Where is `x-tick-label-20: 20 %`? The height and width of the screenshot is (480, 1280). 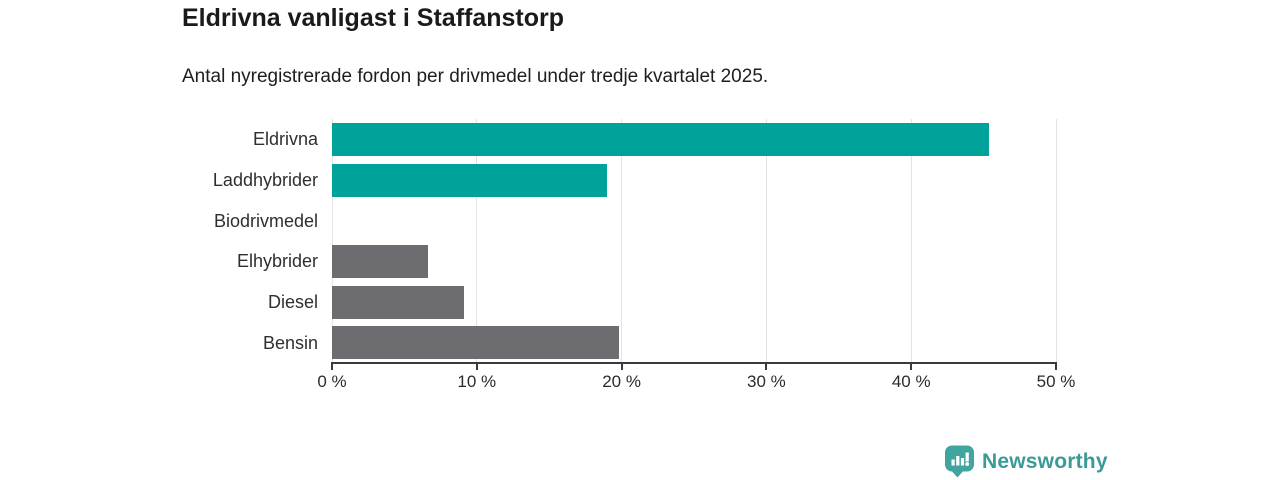
x-tick-label-20: 20 % is located at coordinates (621, 381).